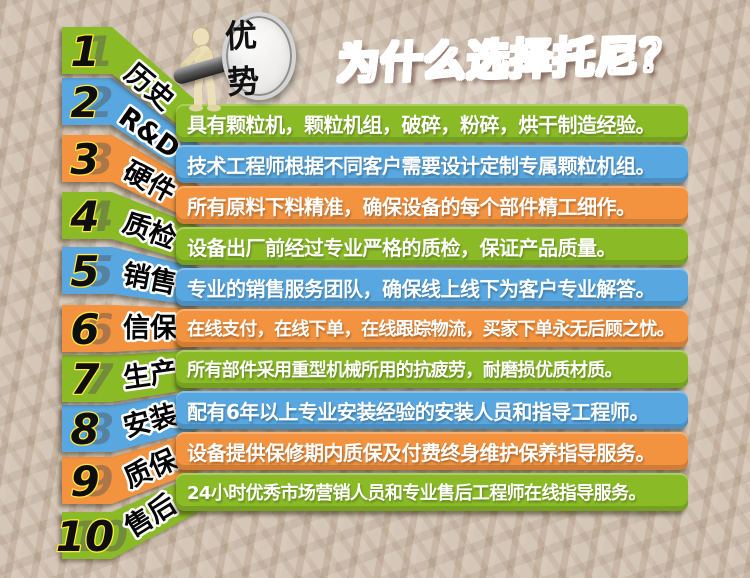  I want to click on benefit-text: 设备出厂前经过专业严格的质检，保证产品质量。, so click(402, 247).